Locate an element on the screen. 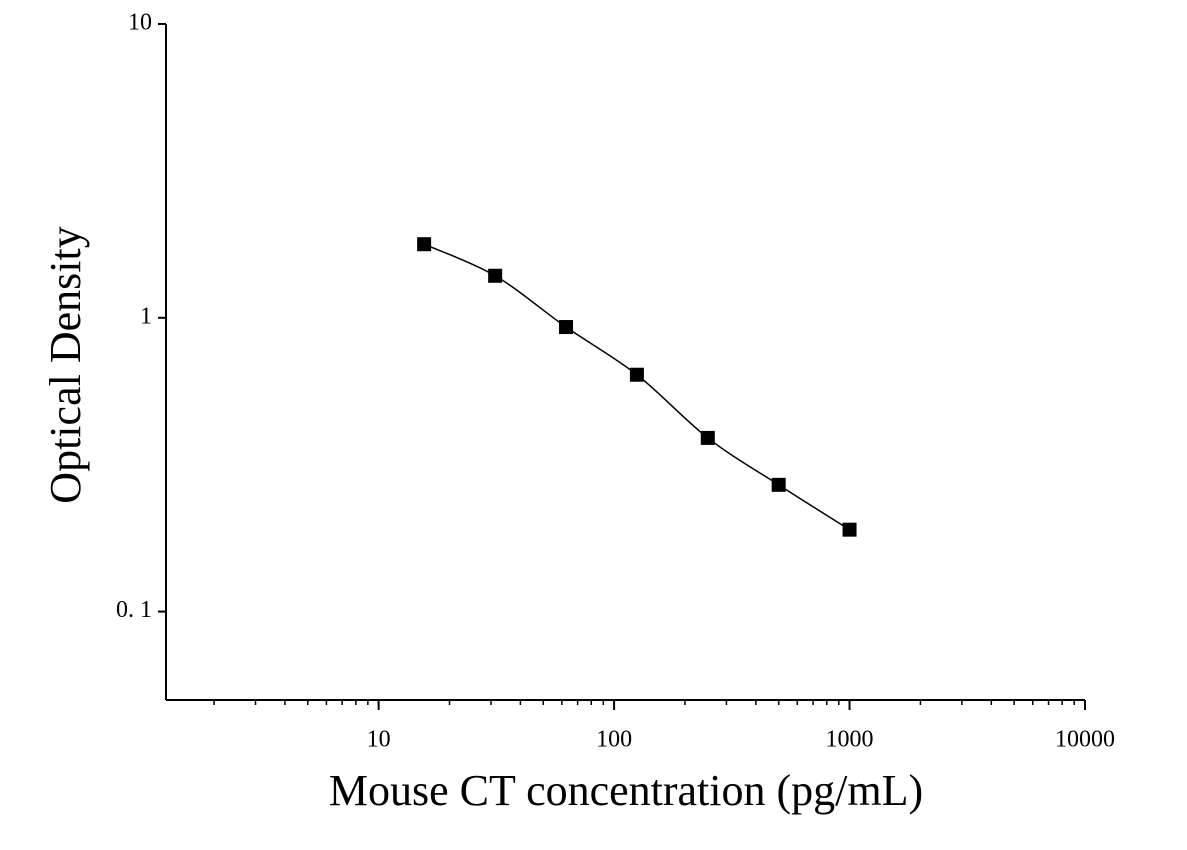 The image size is (1187, 850). y-tick-label: 10 is located at coordinates (140, 23).